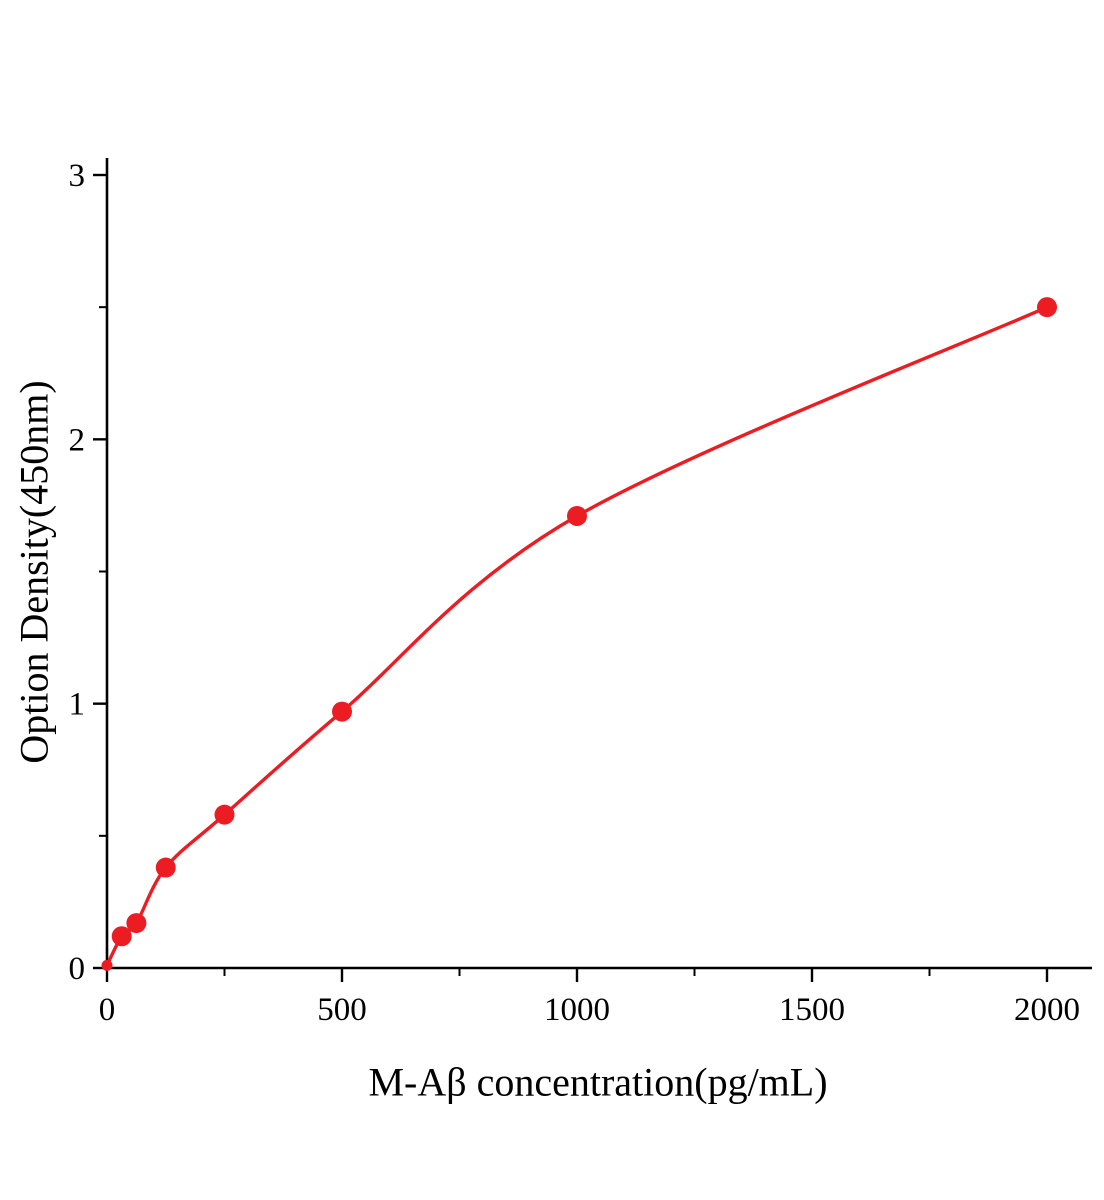  Describe the element at coordinates (77, 176) in the screenshot. I see `y-tick-label: 3` at that location.